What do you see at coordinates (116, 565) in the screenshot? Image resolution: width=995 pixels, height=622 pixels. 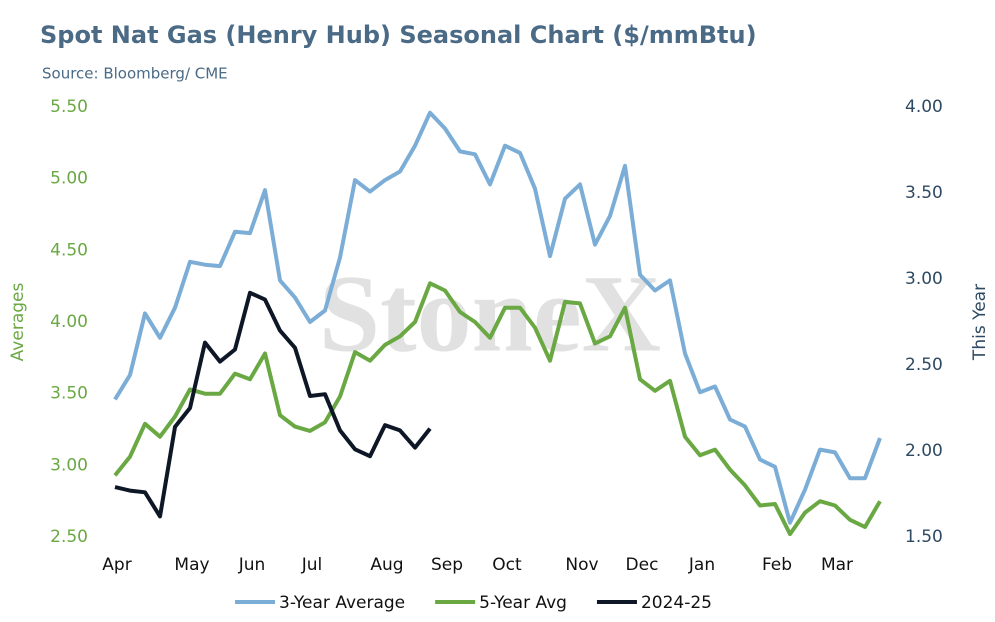 I see `x-tick-label: Apr` at bounding box center [116, 565].